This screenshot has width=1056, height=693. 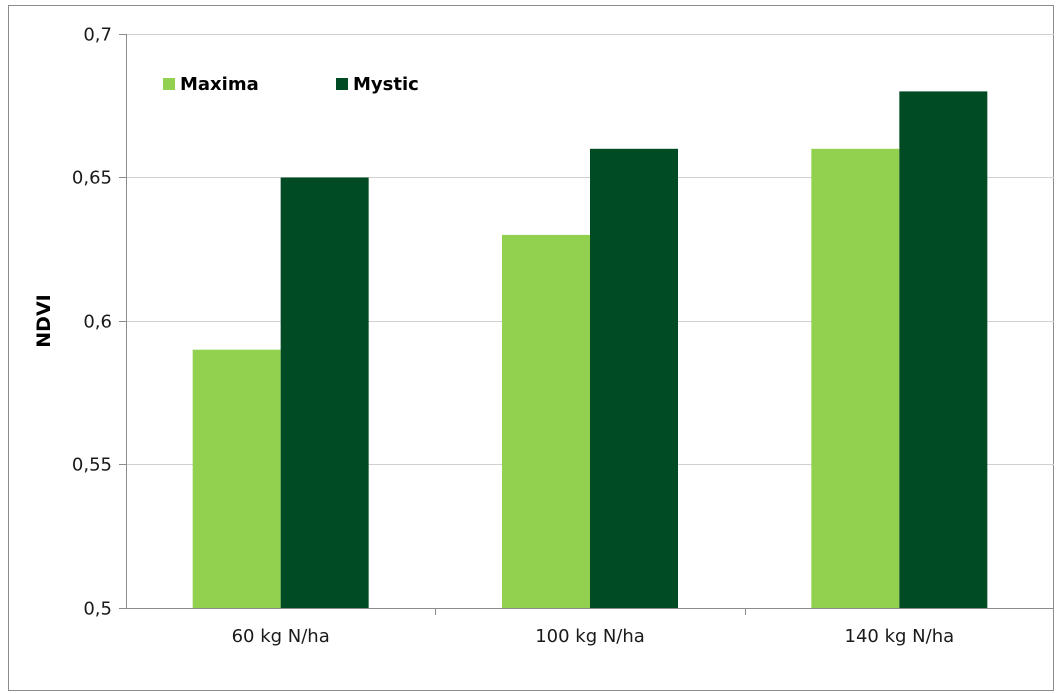 What do you see at coordinates (281, 636) in the screenshot?
I see `x-tick-label: 60 kg N/ha` at bounding box center [281, 636].